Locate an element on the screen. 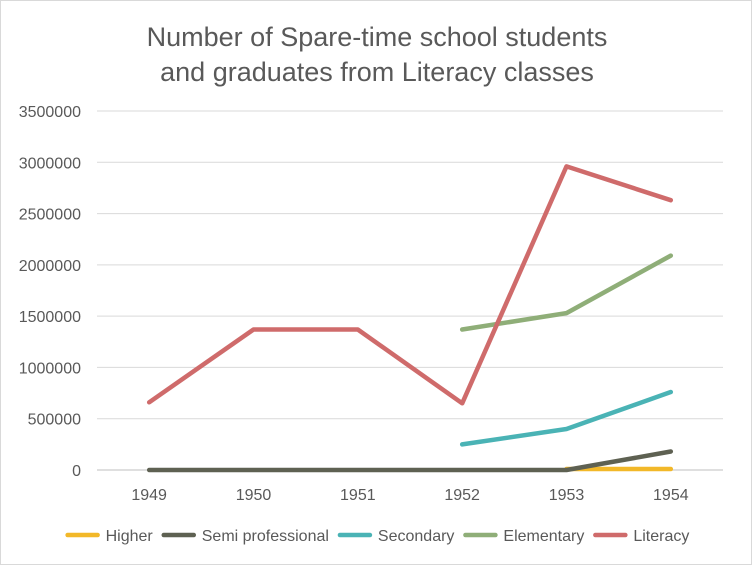 The width and height of the screenshot is (752, 566). legend-label: Literacy is located at coordinates (661, 536).